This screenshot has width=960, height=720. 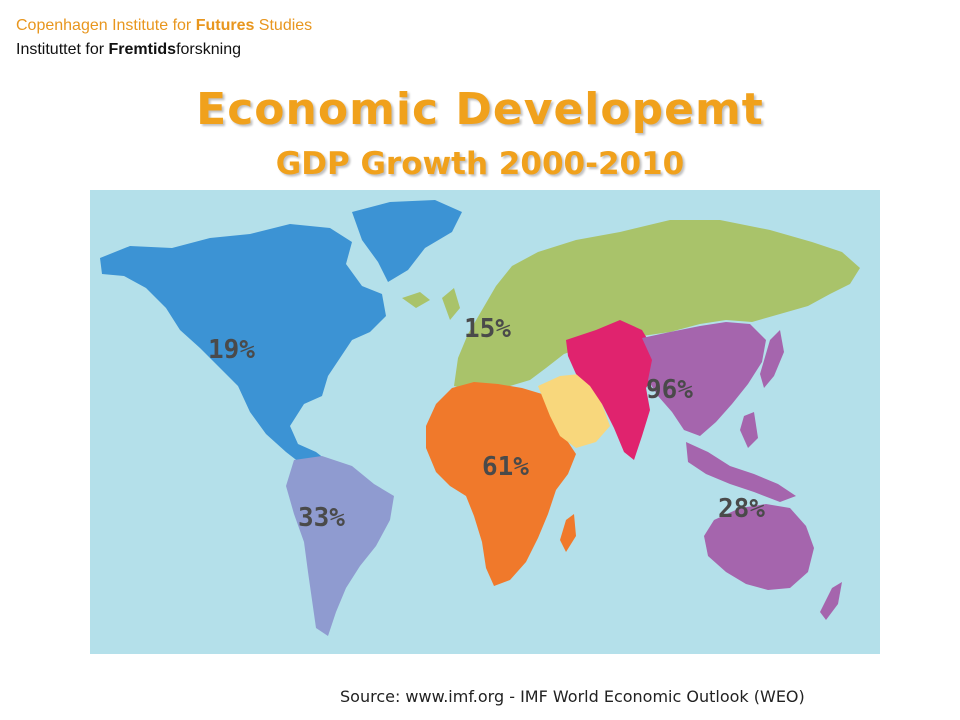 I want to click on region-north-america, so click(x=243, y=357).